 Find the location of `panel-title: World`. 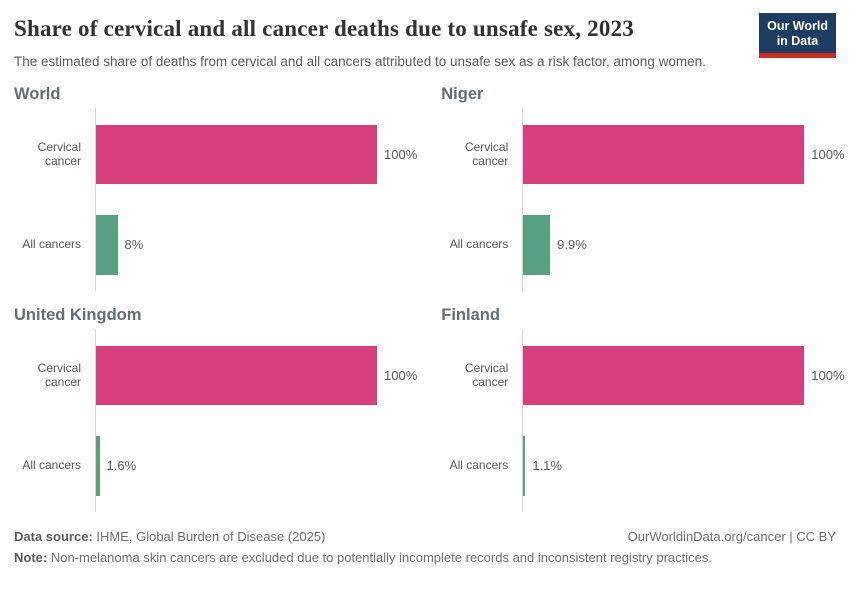

panel-title: World is located at coordinates (37, 93).